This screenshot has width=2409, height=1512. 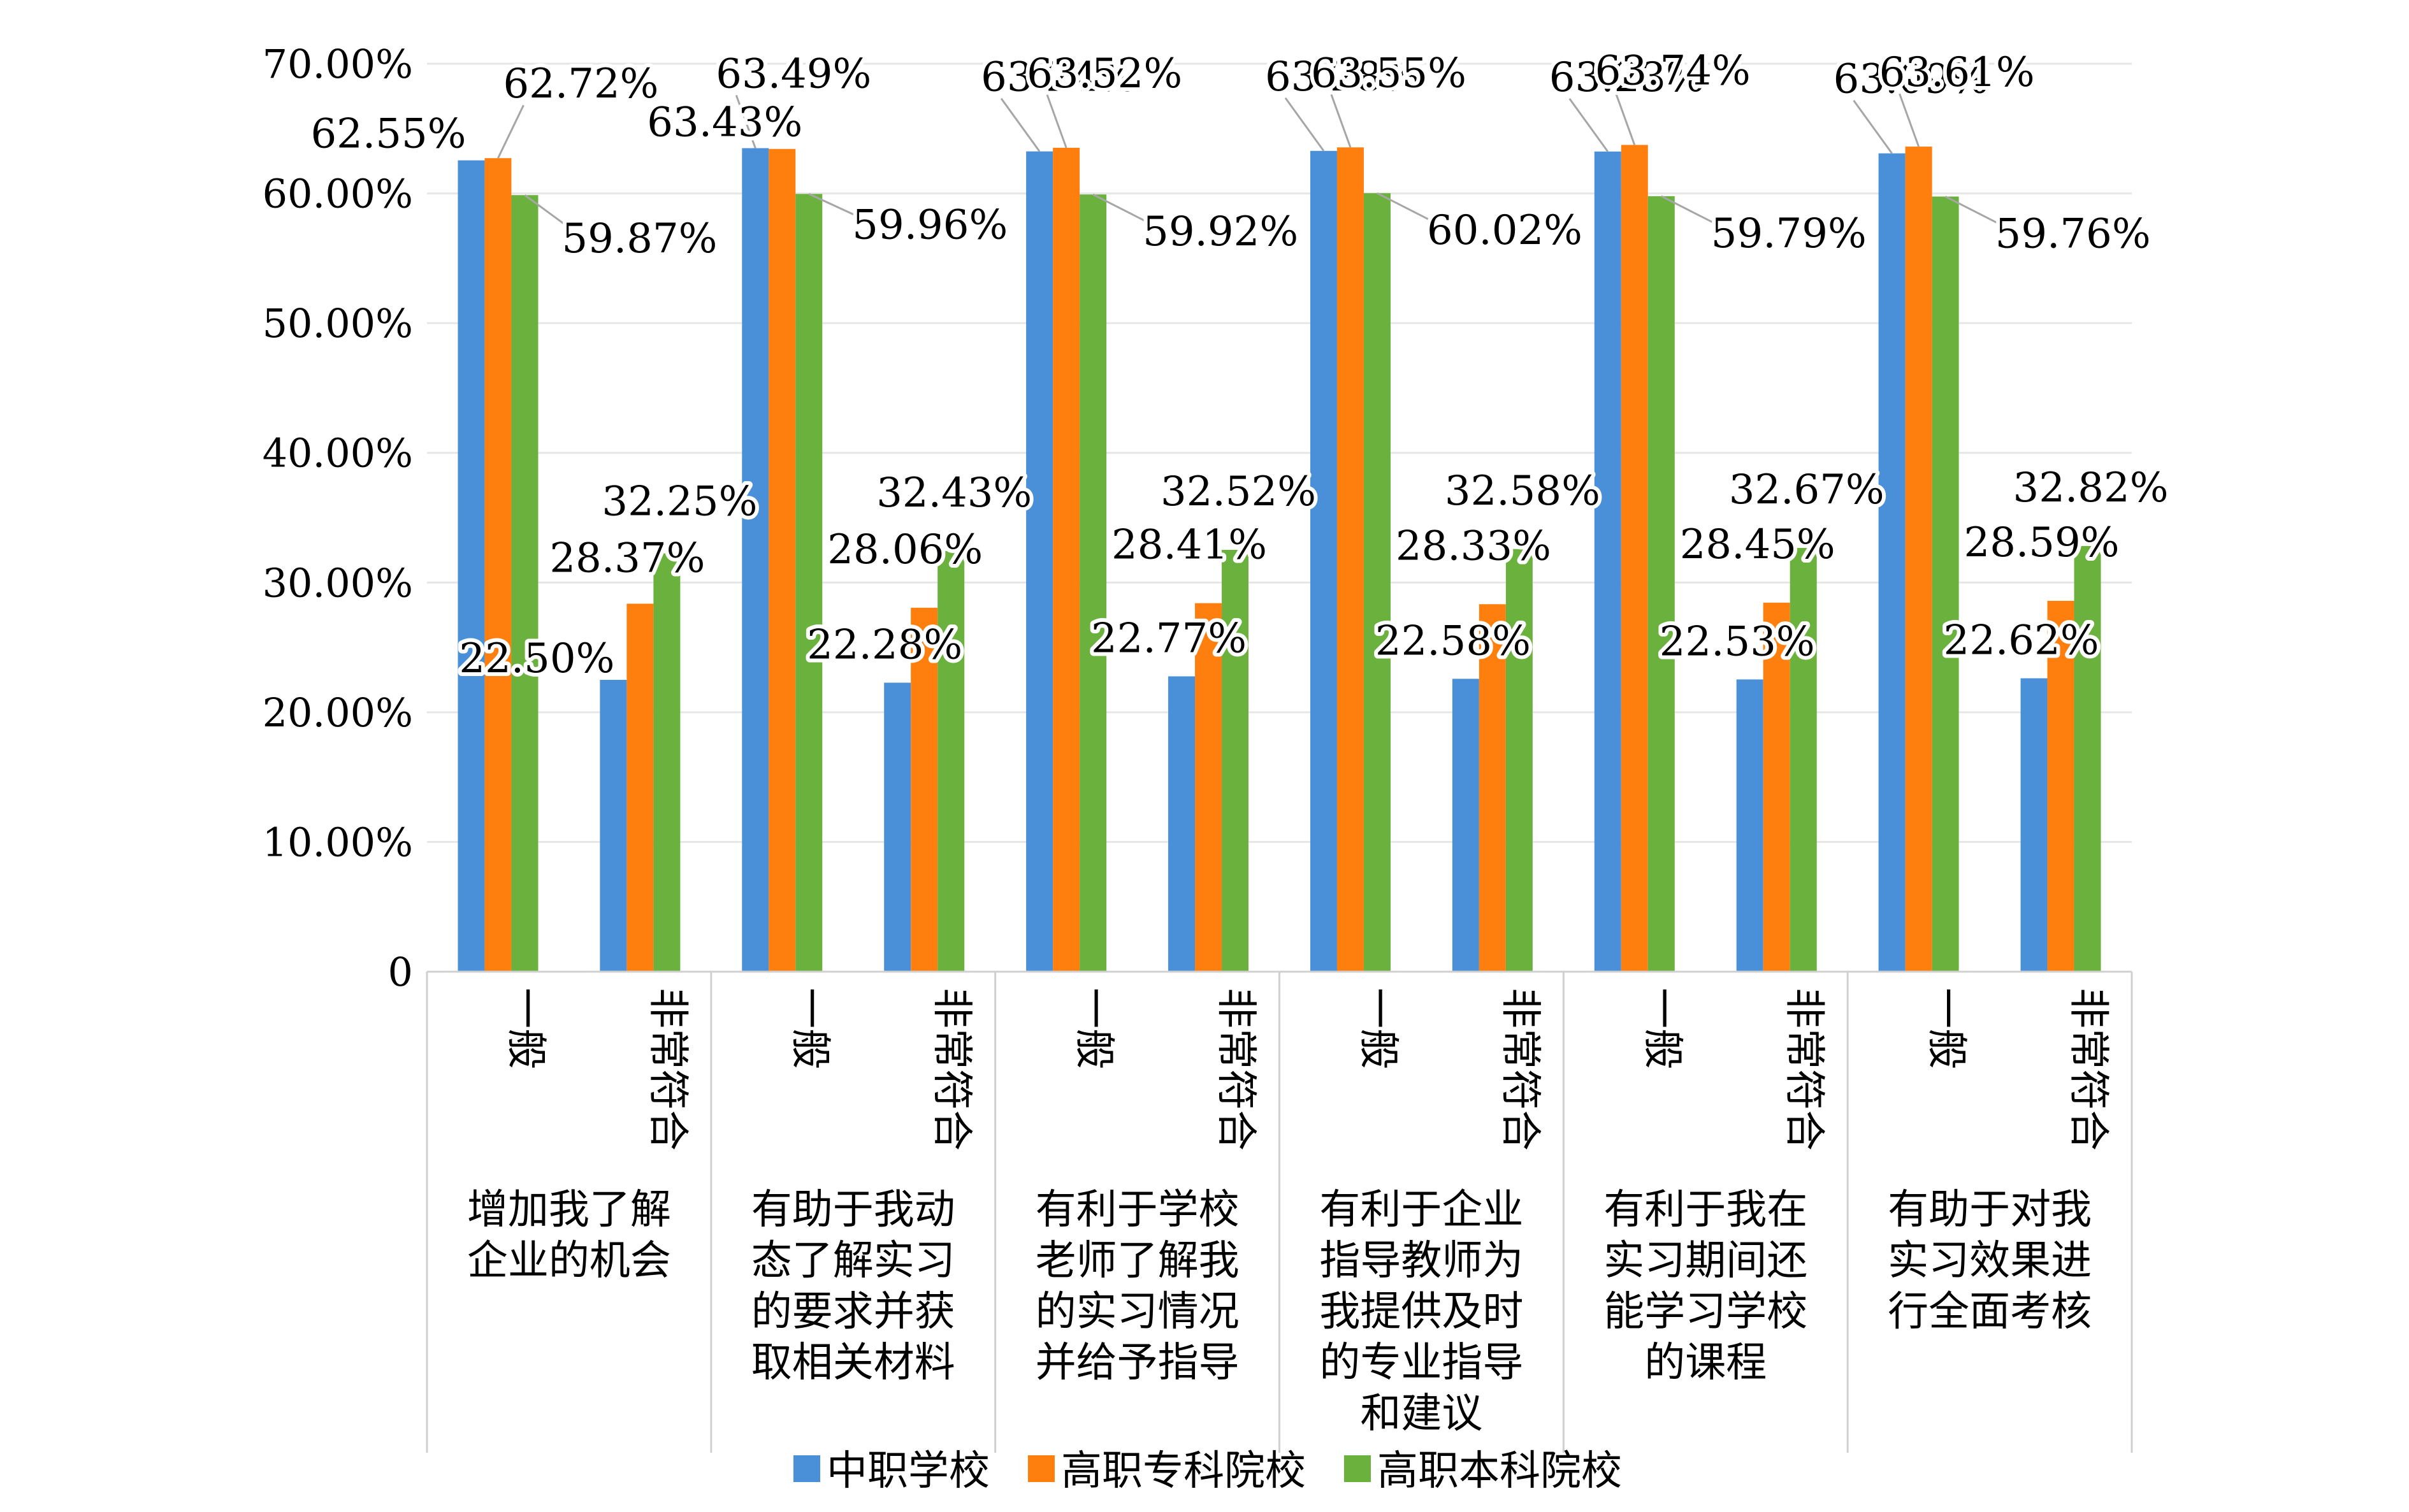 I want to click on data-label: 63.49%, so click(x=793, y=74).